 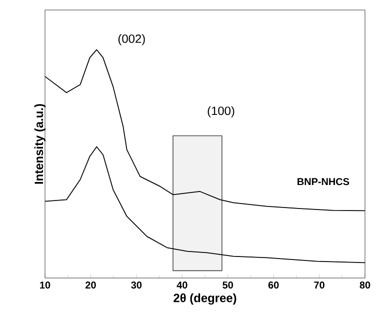 What do you see at coordinates (45, 285) in the screenshot?
I see `x-tick-label: 10` at bounding box center [45, 285].